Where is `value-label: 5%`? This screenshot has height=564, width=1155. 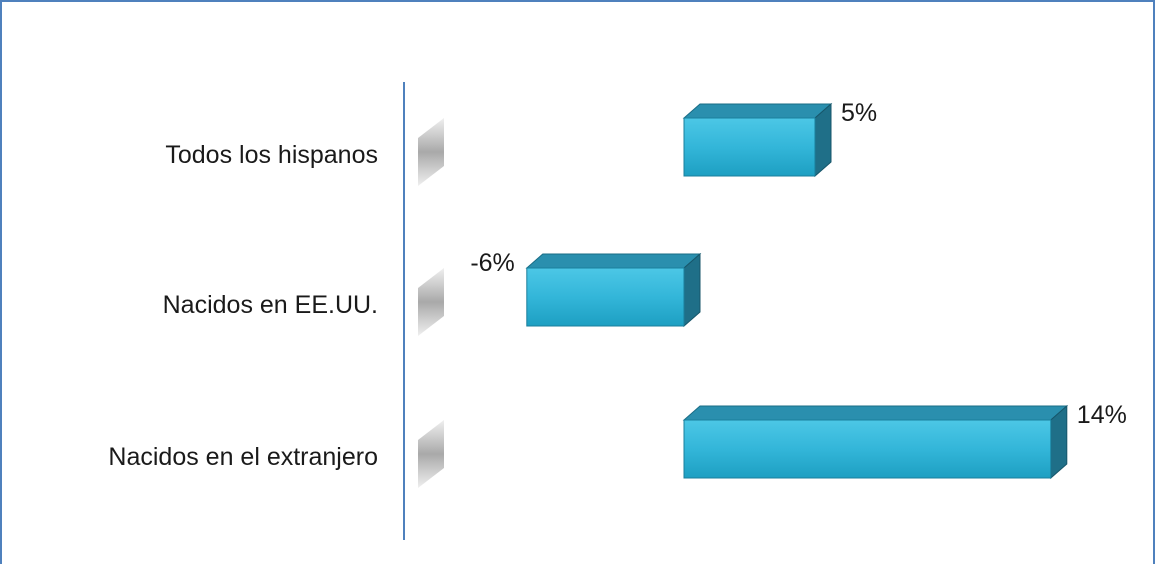 value-label: 5% is located at coordinates (859, 113).